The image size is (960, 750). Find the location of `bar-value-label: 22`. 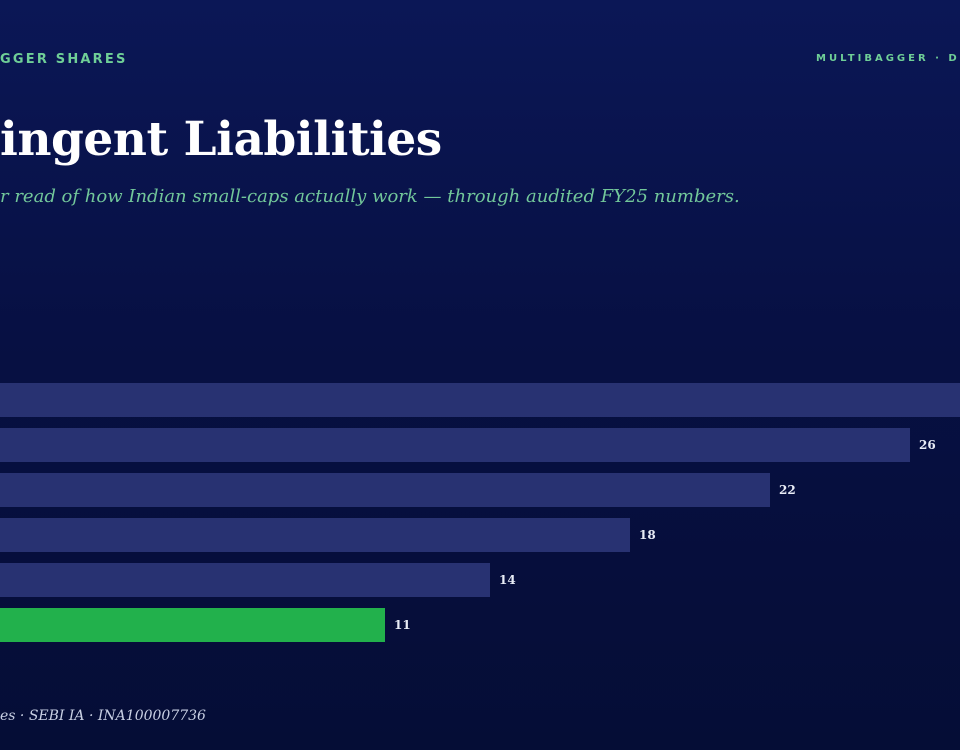

bar-value-label: 22 is located at coordinates (787, 490).